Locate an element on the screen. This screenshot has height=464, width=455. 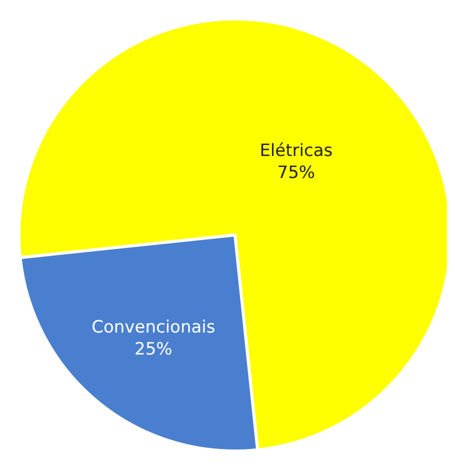
data-label: 75% is located at coordinates (296, 173).